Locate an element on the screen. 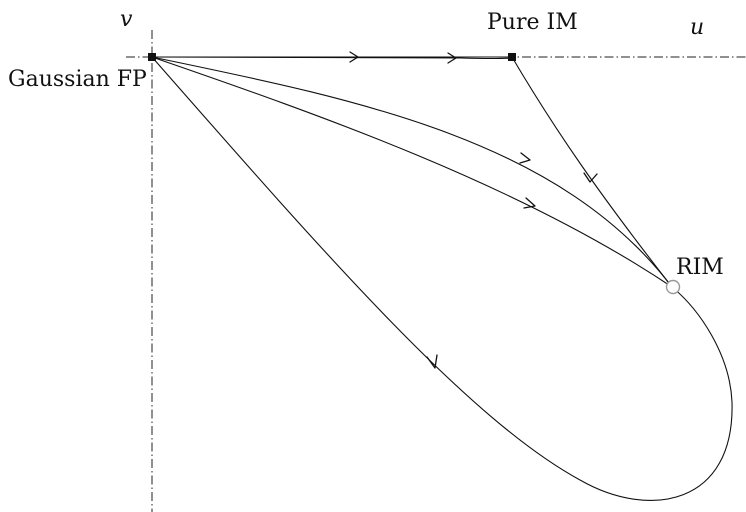 This screenshot has width=746, height=512. pure-im-marker is located at coordinates (512, 57).